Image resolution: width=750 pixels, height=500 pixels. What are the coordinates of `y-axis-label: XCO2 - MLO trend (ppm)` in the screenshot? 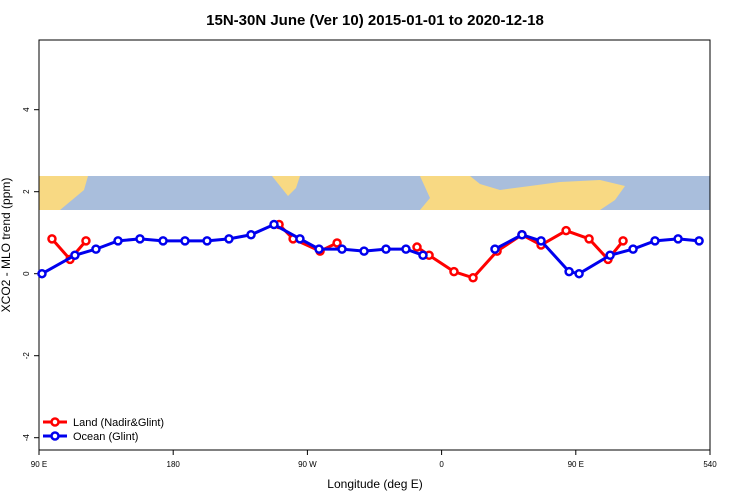 It's located at (6, 245).